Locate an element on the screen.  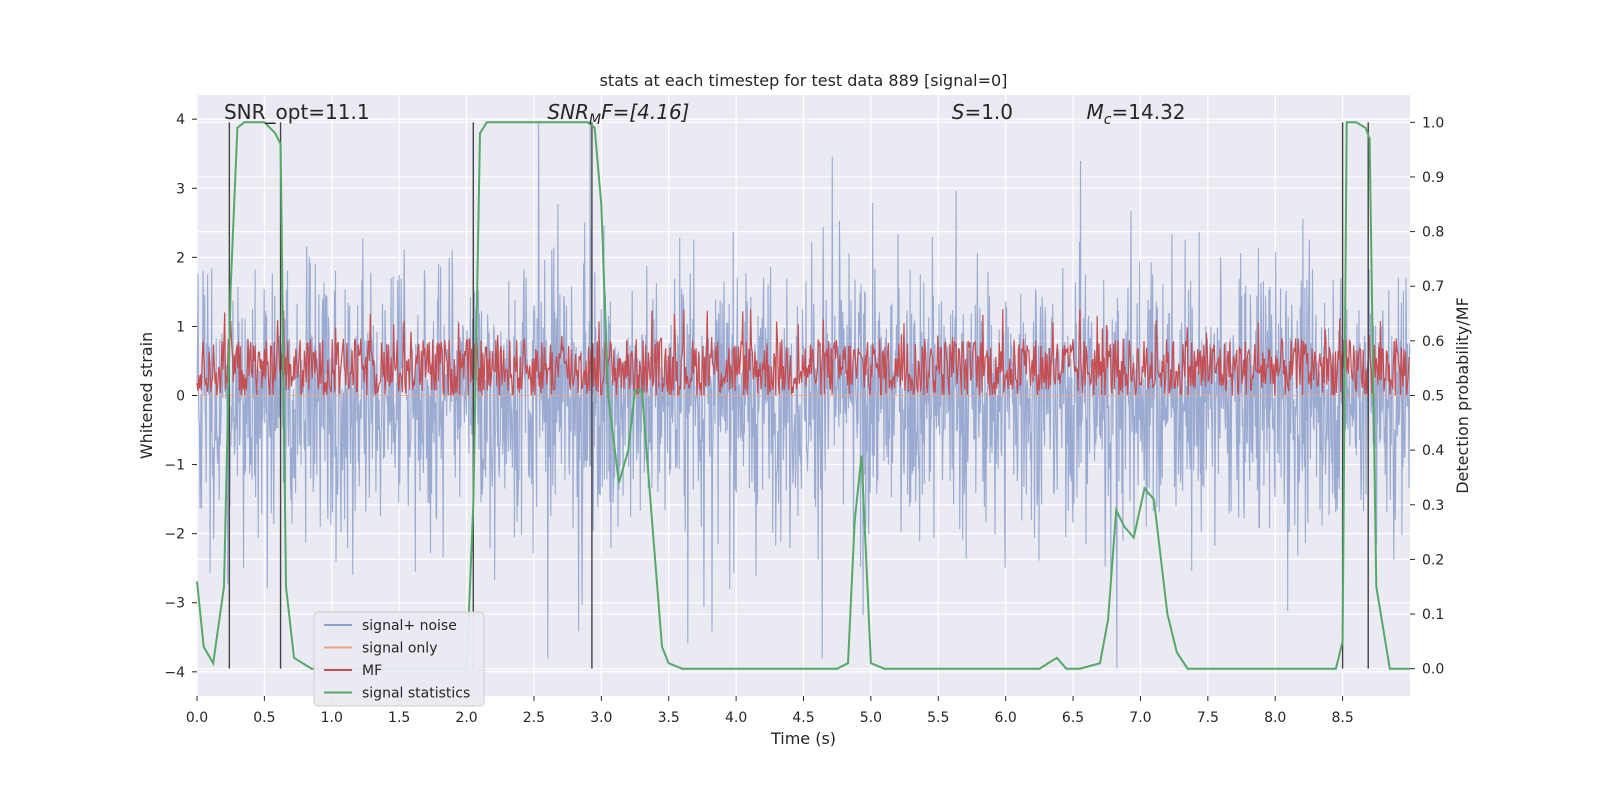
annotation-symbol: SNR is located at coordinates (568, 112).